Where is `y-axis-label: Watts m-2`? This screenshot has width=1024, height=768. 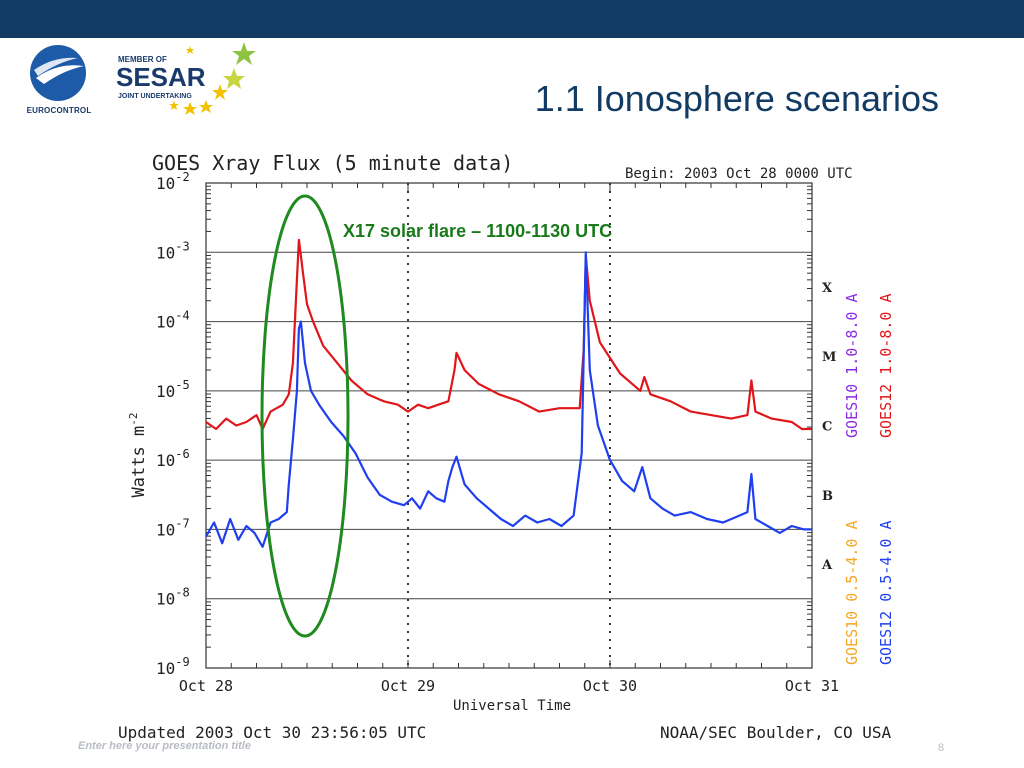 y-axis-label: Watts m-2 is located at coordinates (138, 455).